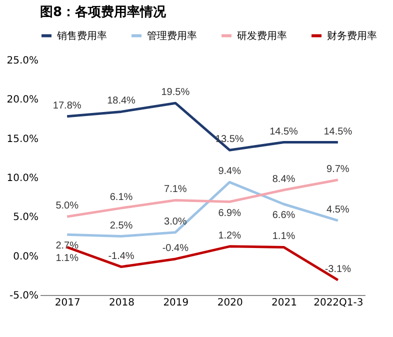  Describe the element at coordinates (352, 36) in the screenshot. I see `legend-label: 财务费用率` at that location.